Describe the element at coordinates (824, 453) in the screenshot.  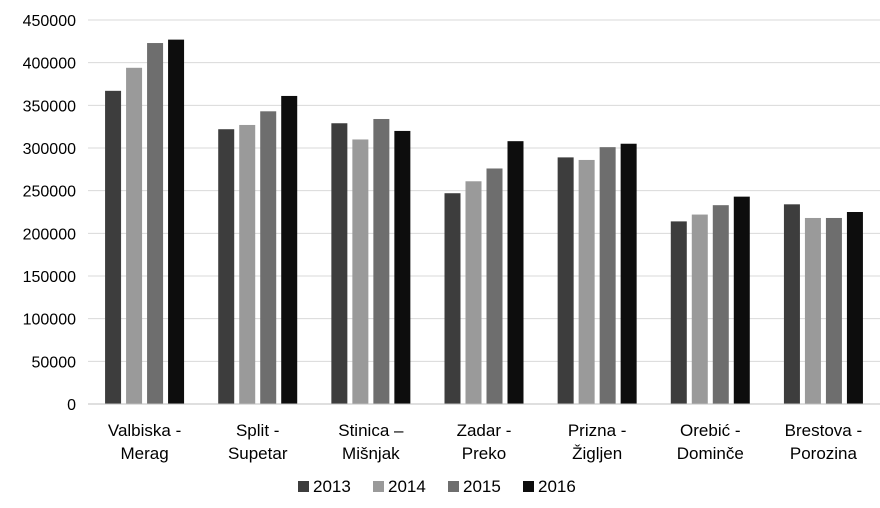
I see `x-tick-label: Porozina` at that location.